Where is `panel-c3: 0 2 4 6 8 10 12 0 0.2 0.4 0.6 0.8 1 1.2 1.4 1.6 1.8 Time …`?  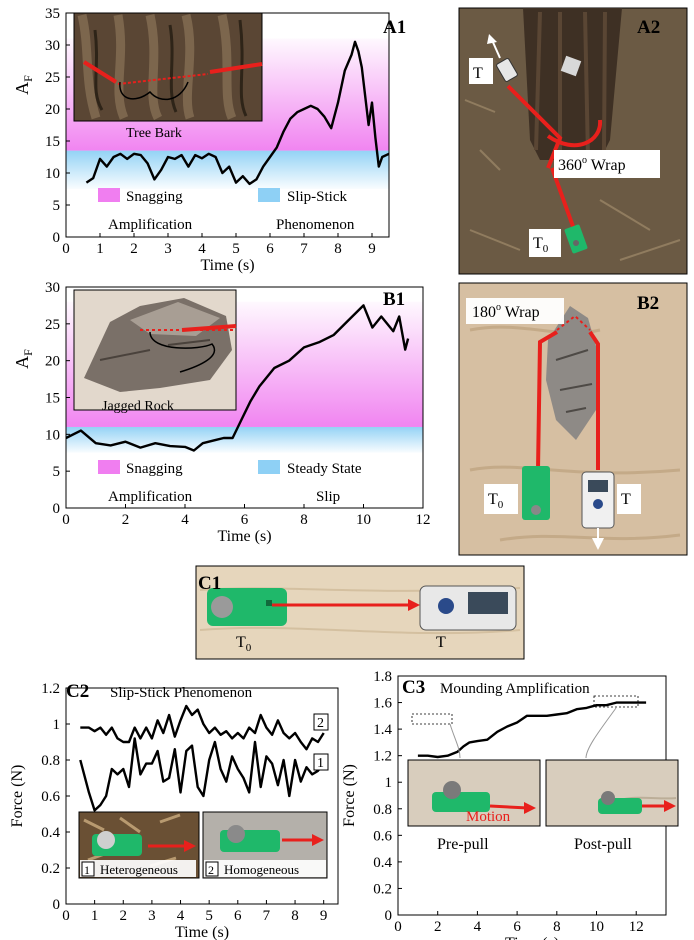 panel-c3: 0 2 4 6 8 10 12 0 0.2 0.4 0.6 0.8 1 1.2 1.4 1.6 1.8 Time … is located at coordinates (510, 804).